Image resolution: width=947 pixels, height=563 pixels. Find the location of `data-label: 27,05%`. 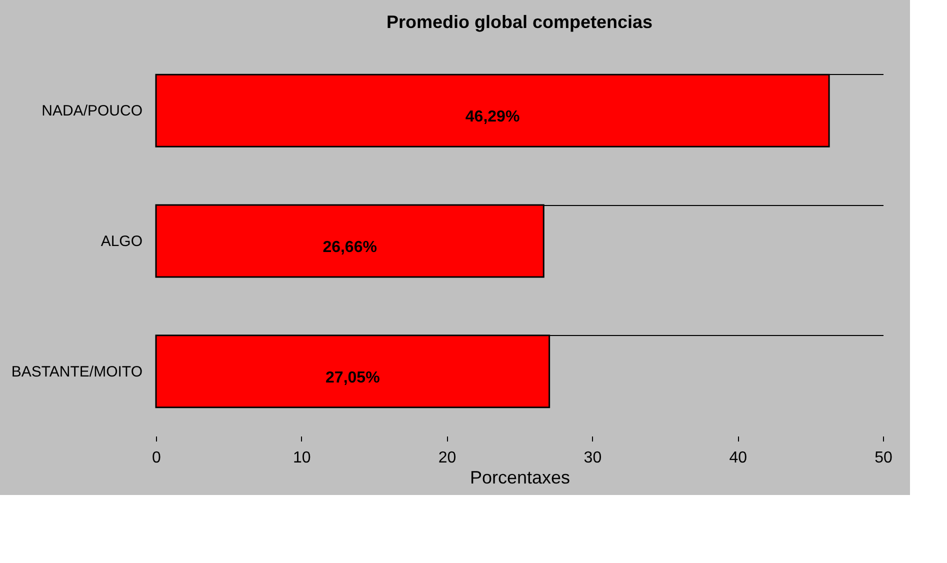

data-label: 27,05% is located at coordinates (353, 377).